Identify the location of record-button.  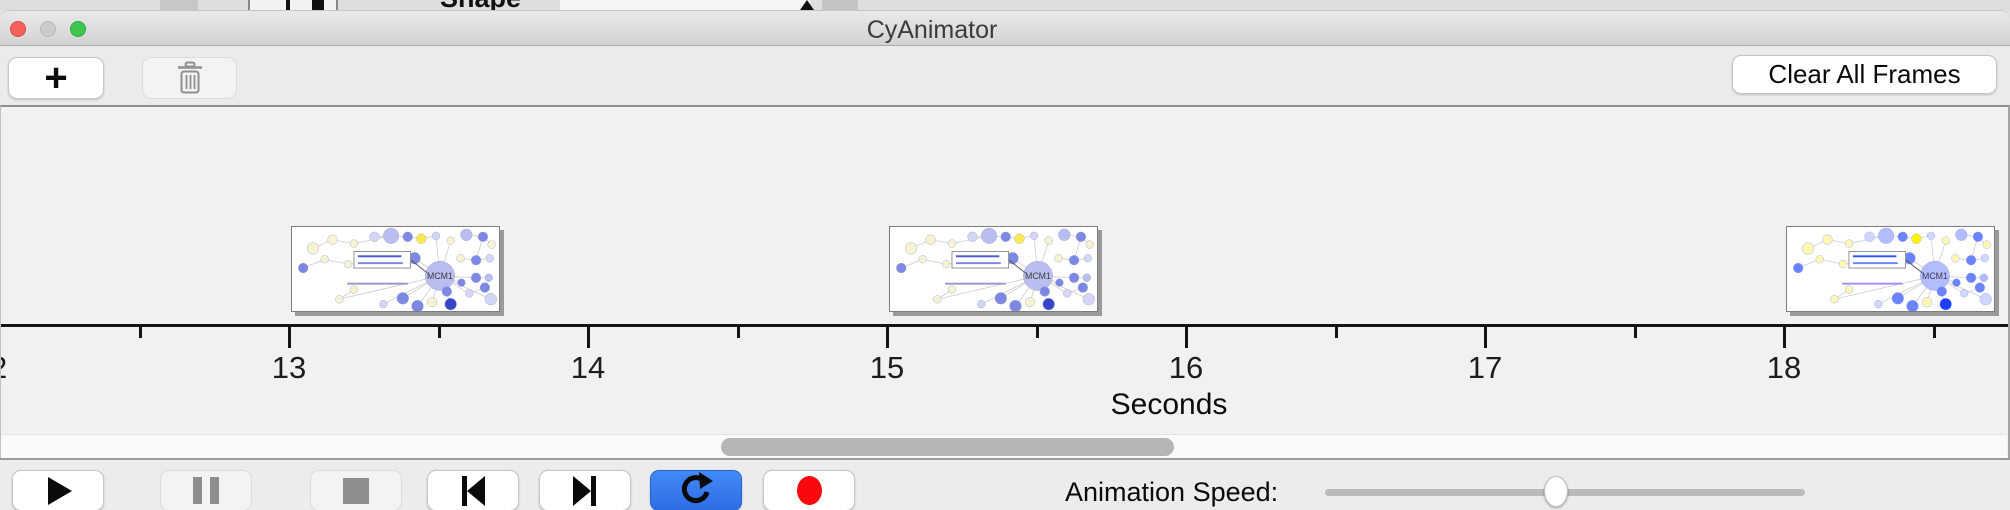
(809, 490).